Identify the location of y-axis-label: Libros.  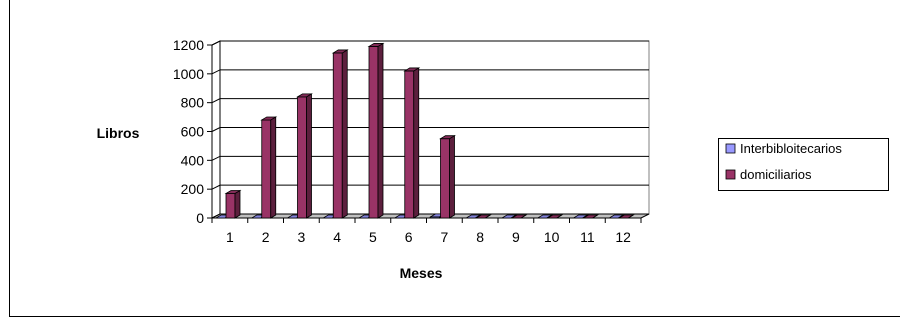
(118, 133).